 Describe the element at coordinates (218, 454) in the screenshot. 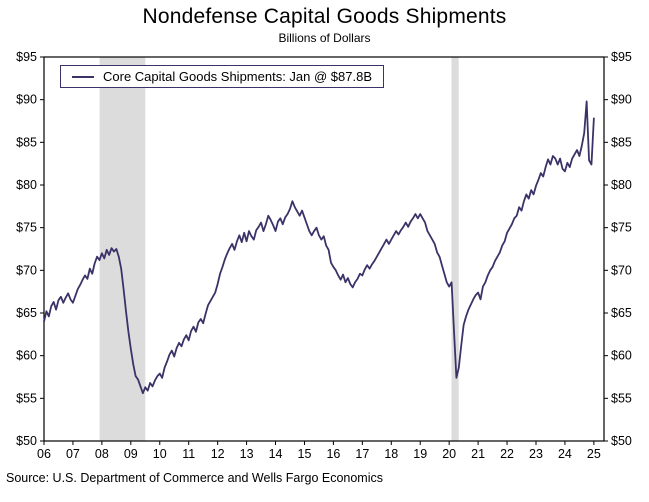

I see `svg-text: 12` at that location.